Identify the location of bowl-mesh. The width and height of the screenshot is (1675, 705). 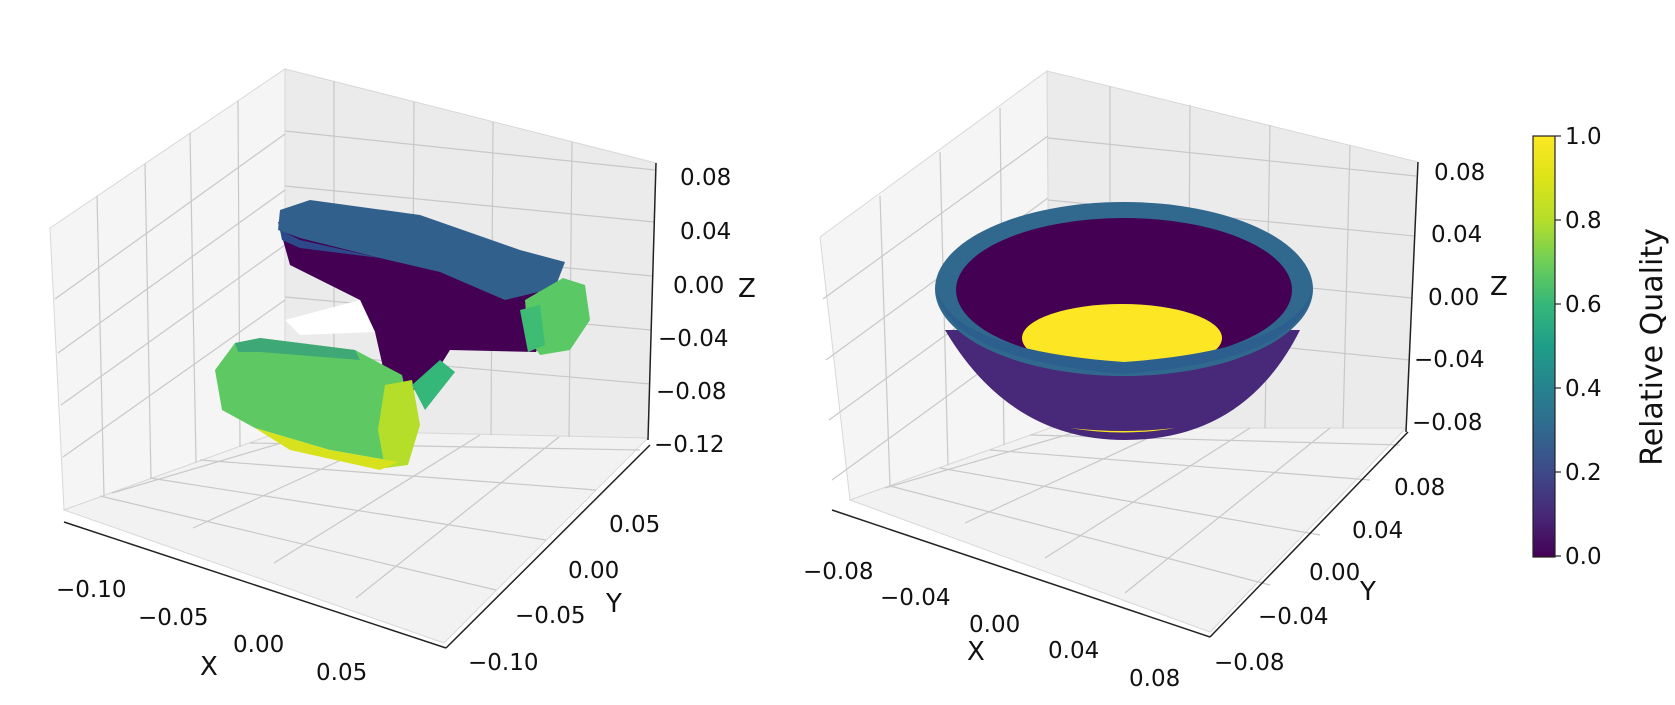
(1124, 321).